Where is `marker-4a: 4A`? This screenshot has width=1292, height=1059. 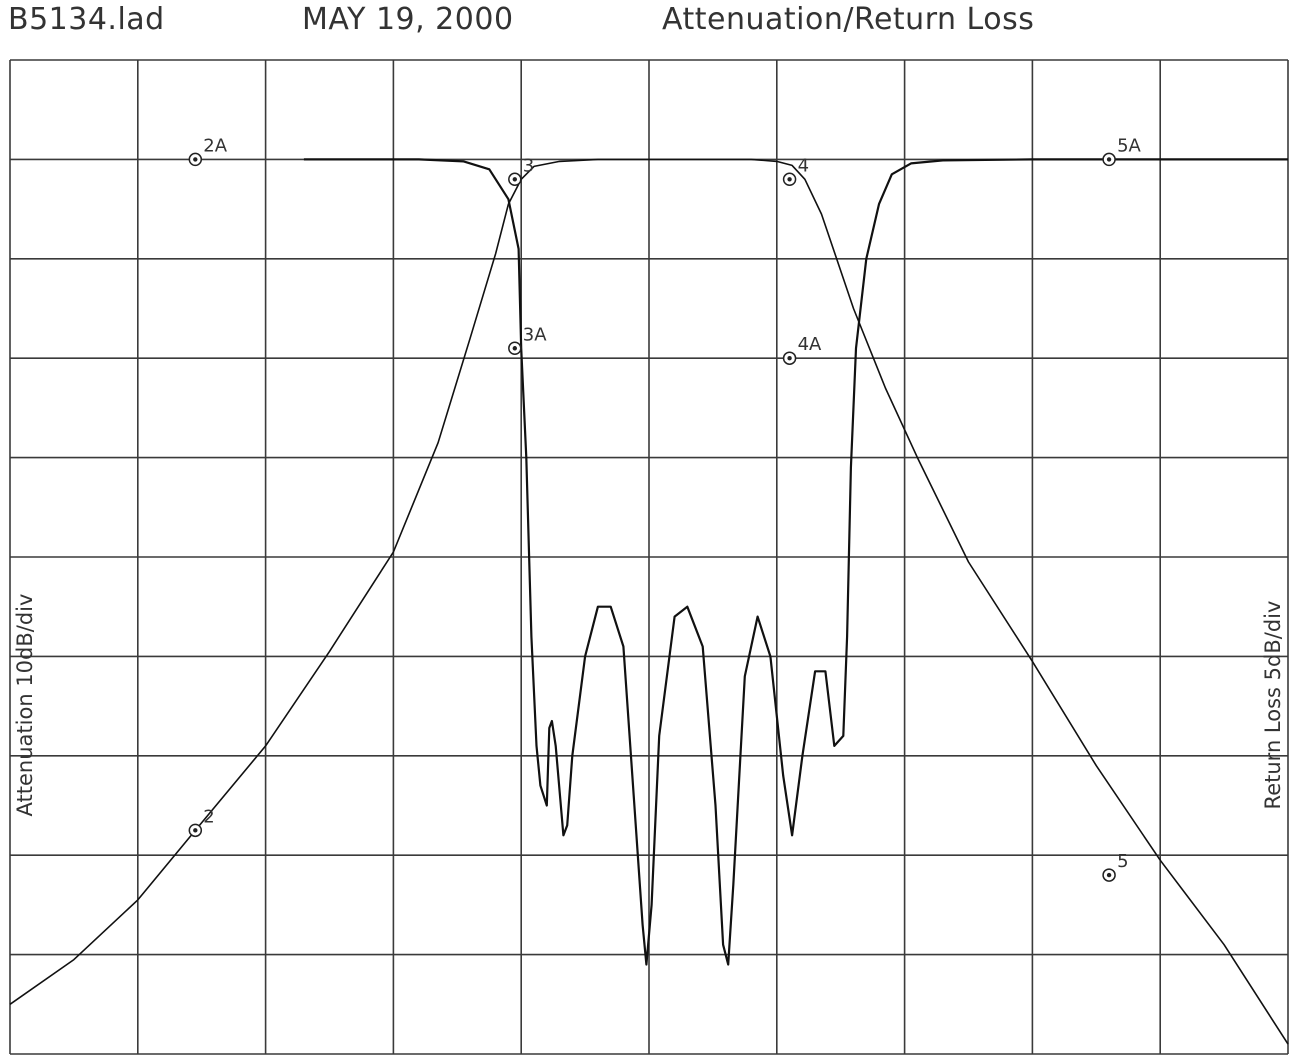 marker-4a: 4A is located at coordinates (802, 349).